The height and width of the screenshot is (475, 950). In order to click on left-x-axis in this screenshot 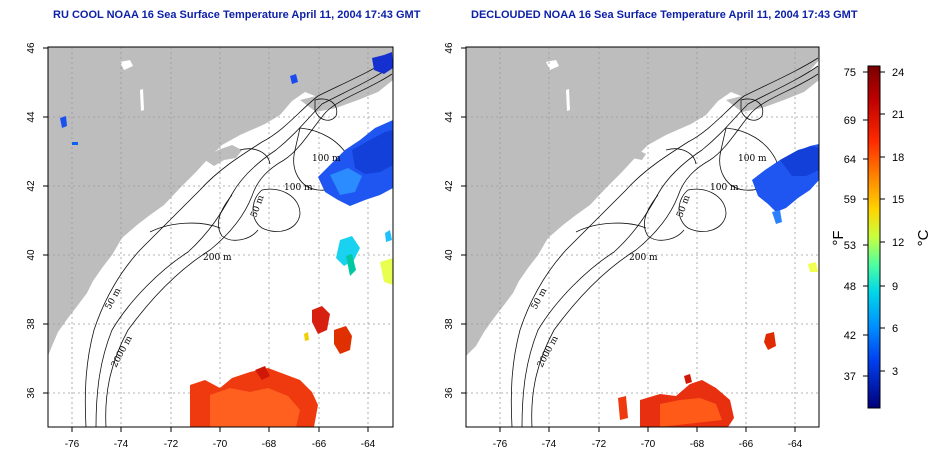, I will do `click(220, 429)`.